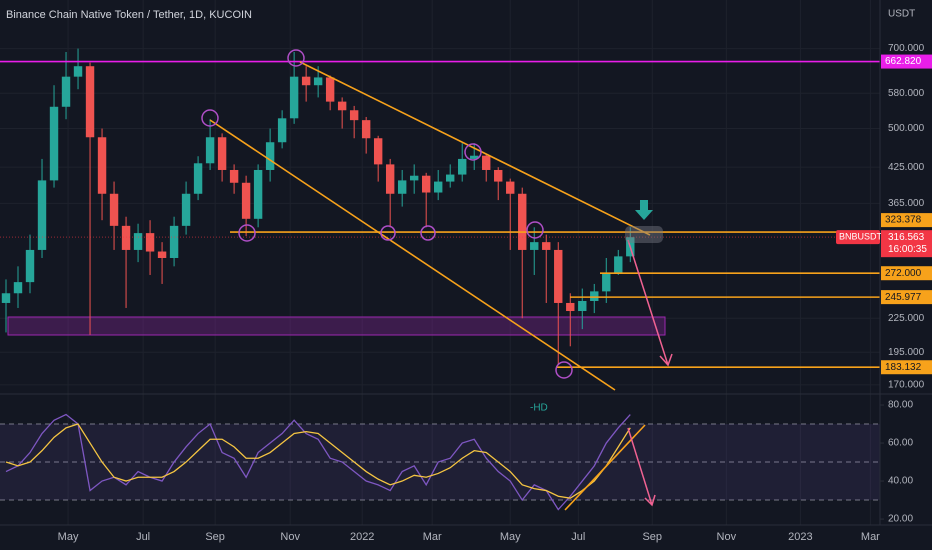 The height and width of the screenshot is (550, 932). I want to click on symbol-box, so click(858, 237).